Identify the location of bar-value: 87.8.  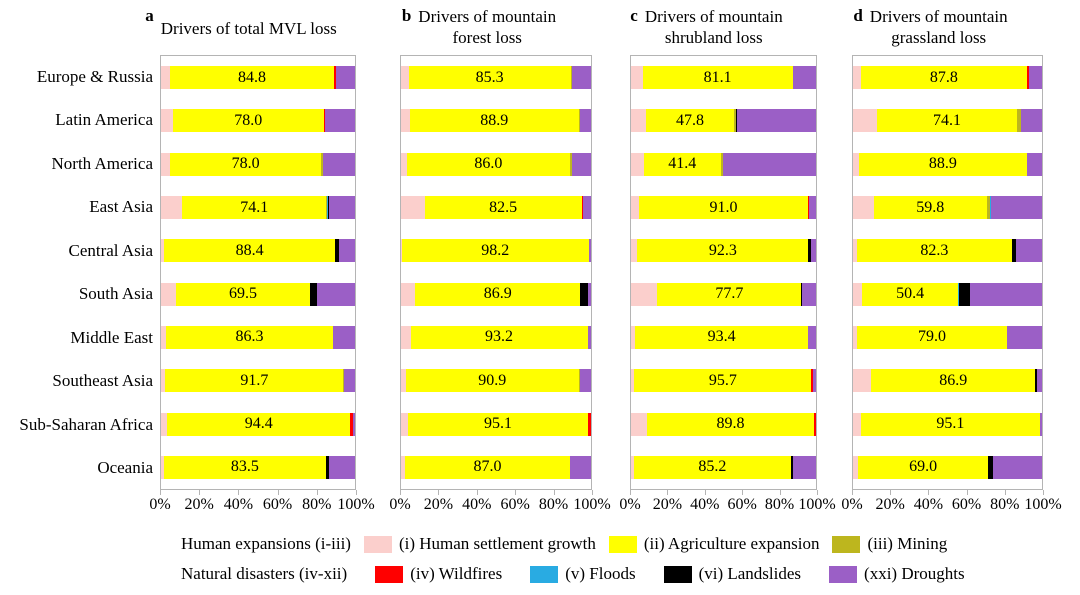
(943, 77).